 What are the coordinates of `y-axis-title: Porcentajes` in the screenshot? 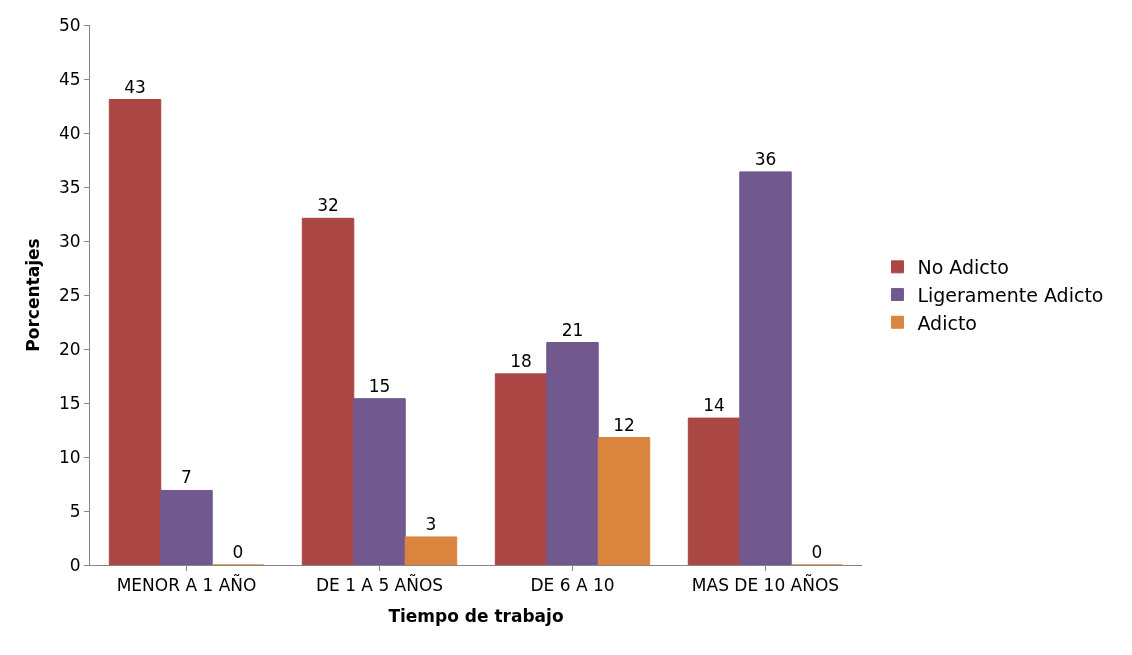 It's located at (32, 295).